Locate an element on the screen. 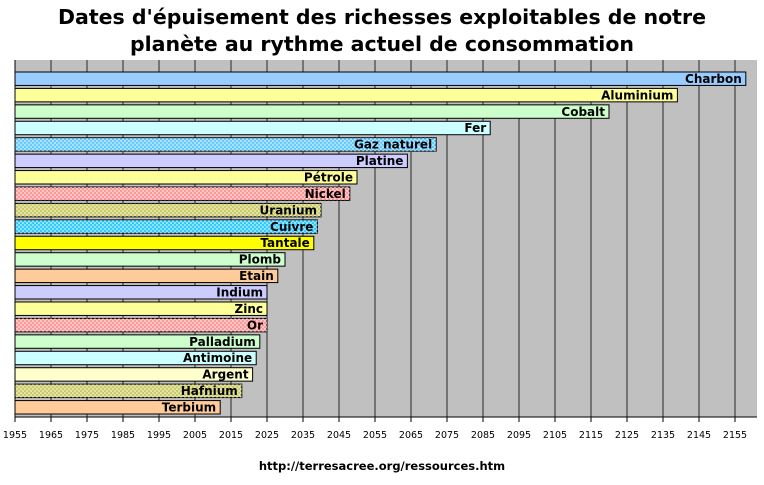 This screenshot has height=485, width=764. bar-group: Gaz naturel is located at coordinates (225, 144).